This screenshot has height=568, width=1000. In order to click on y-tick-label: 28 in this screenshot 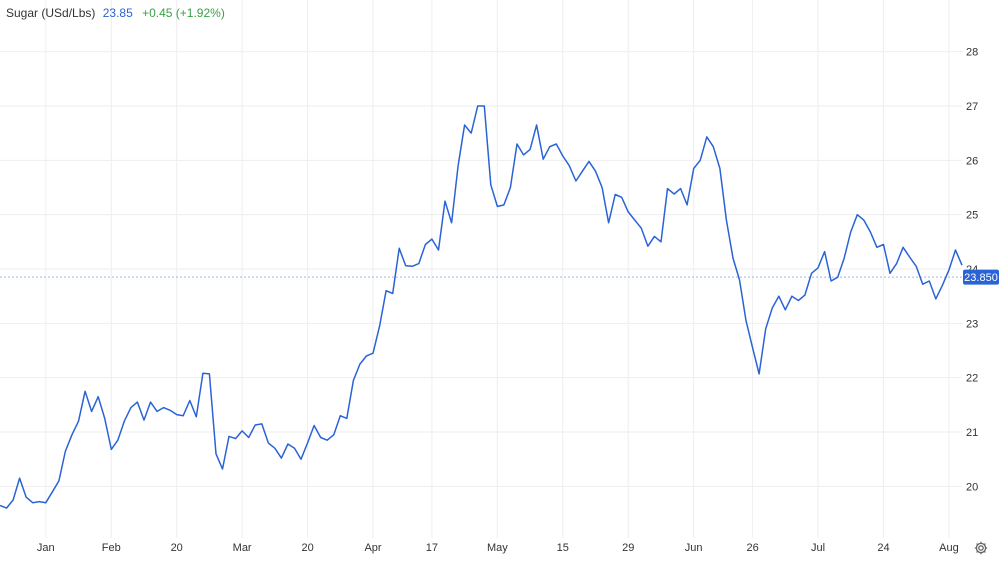, I will do `click(972, 53)`.